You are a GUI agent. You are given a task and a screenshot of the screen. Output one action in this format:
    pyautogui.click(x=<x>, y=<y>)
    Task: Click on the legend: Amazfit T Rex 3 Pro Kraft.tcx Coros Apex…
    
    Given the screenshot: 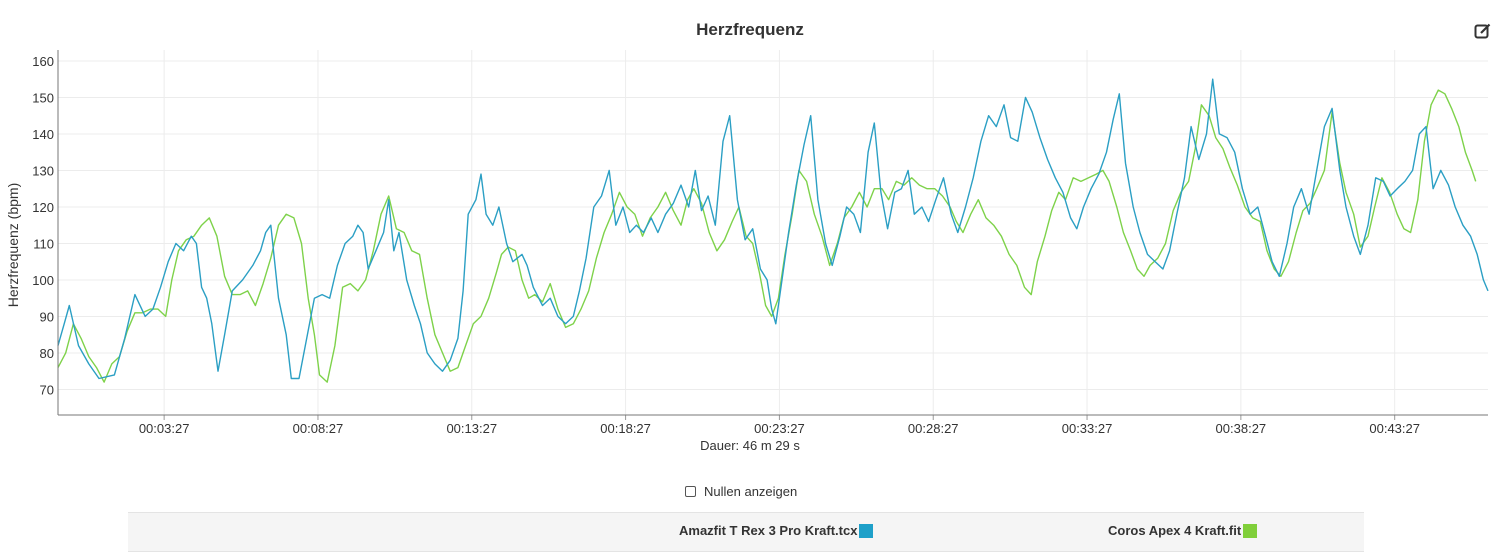 What is the action you would take?
    pyautogui.click(x=746, y=532)
    